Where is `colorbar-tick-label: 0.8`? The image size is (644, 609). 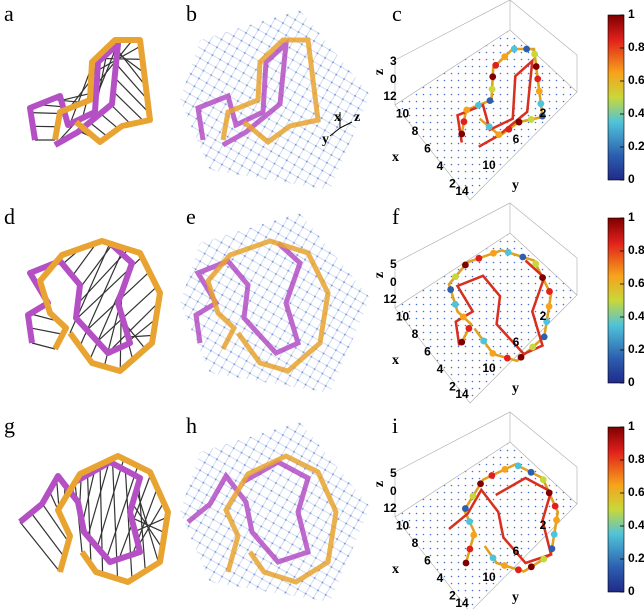 colorbar-tick-label: 0.8 is located at coordinates (636, 459).